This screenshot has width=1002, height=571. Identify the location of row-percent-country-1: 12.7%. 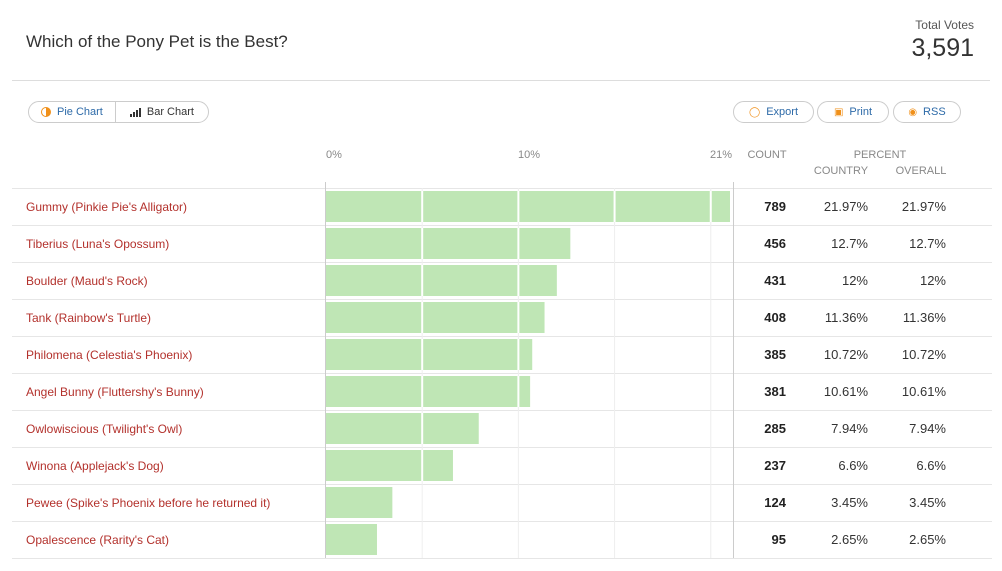
(849, 243).